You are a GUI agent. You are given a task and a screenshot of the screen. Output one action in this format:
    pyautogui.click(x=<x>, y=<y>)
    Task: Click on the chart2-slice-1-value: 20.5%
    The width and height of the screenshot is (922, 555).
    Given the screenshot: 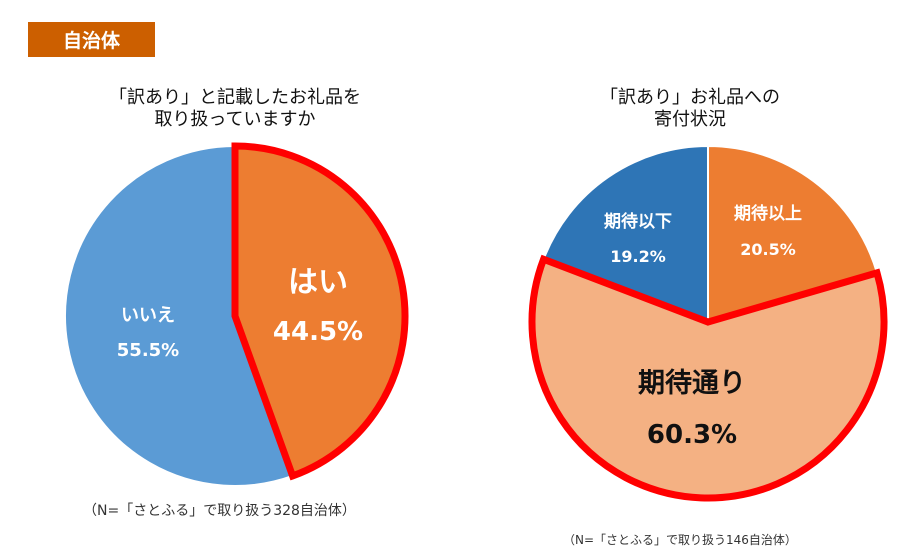 What is the action you would take?
    pyautogui.click(x=768, y=249)
    